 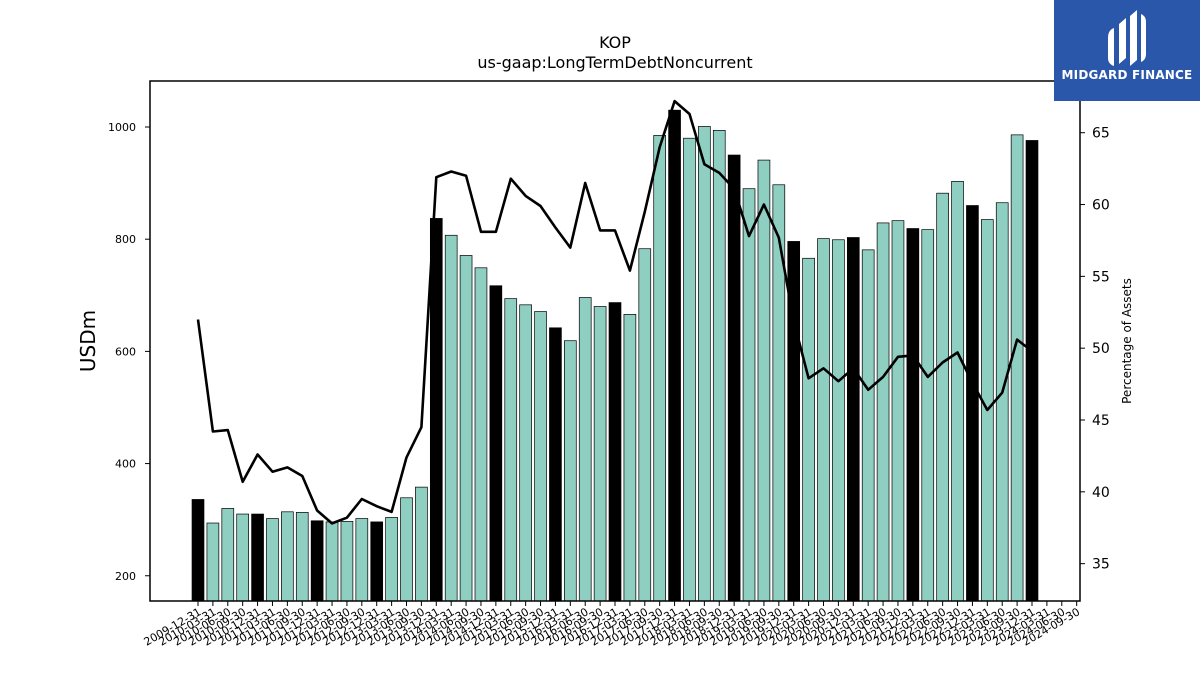 What do you see at coordinates (1101, 421) in the screenshot?
I see `y-tick-label-right: 45` at bounding box center [1101, 421].